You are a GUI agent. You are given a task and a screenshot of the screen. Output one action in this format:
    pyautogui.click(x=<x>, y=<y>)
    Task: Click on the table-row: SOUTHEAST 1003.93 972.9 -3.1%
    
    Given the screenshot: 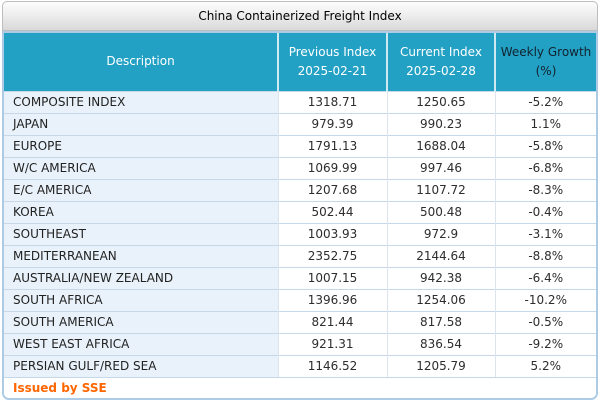 What is the action you would take?
    pyautogui.click(x=300, y=233)
    